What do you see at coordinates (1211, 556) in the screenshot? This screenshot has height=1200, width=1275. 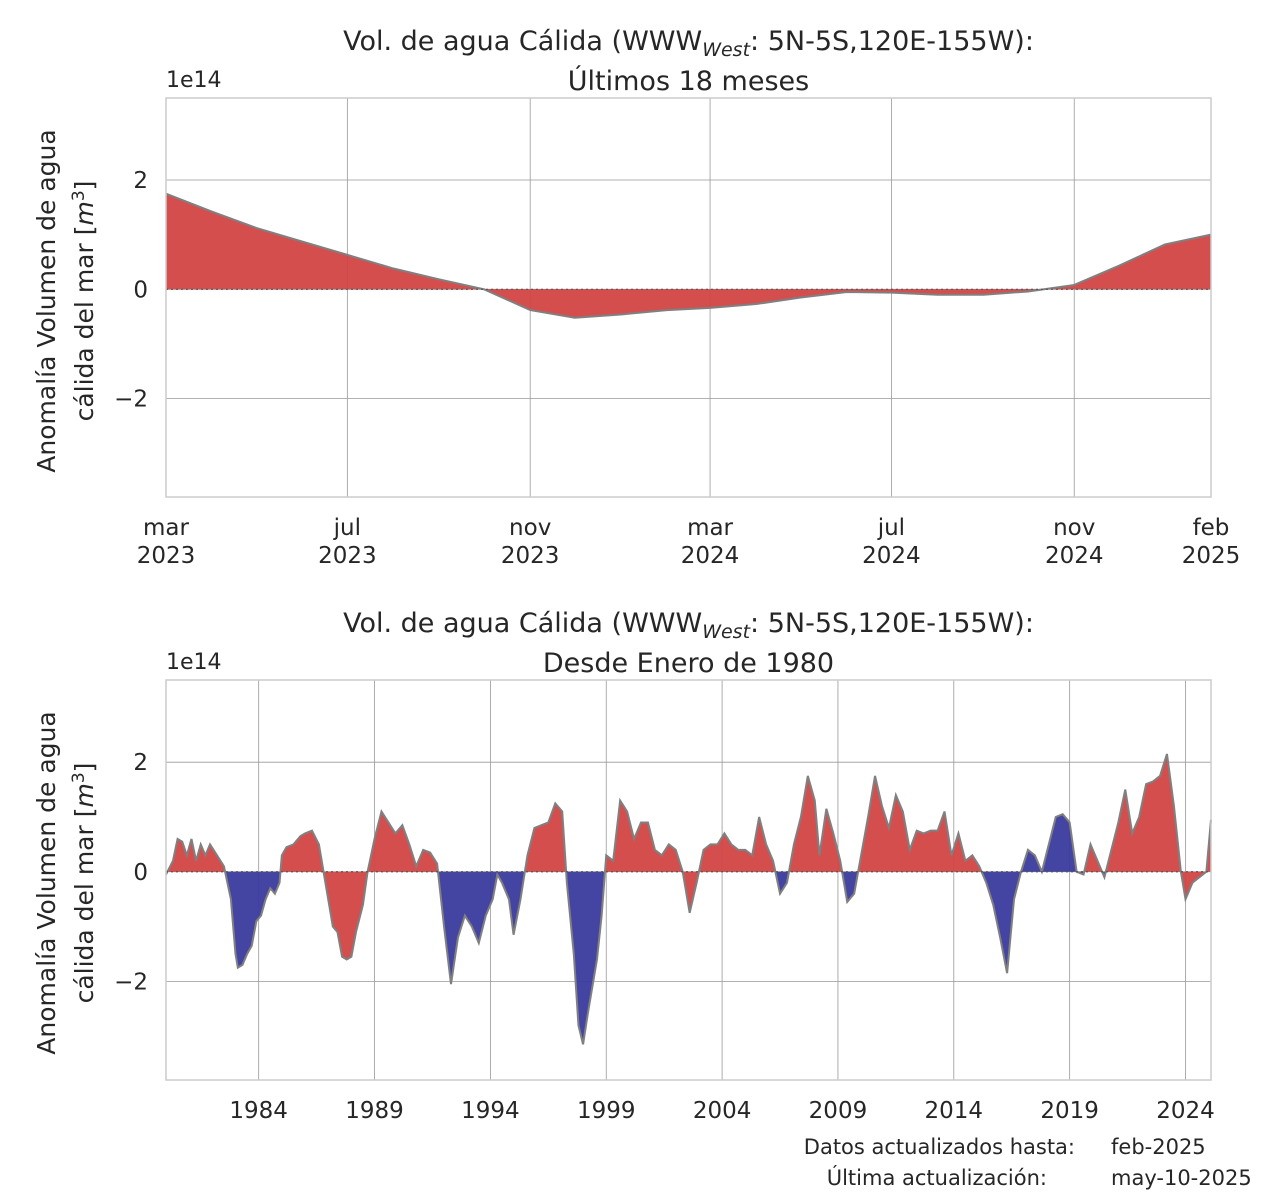 I see `x-tick-label: 2025` at bounding box center [1211, 556].